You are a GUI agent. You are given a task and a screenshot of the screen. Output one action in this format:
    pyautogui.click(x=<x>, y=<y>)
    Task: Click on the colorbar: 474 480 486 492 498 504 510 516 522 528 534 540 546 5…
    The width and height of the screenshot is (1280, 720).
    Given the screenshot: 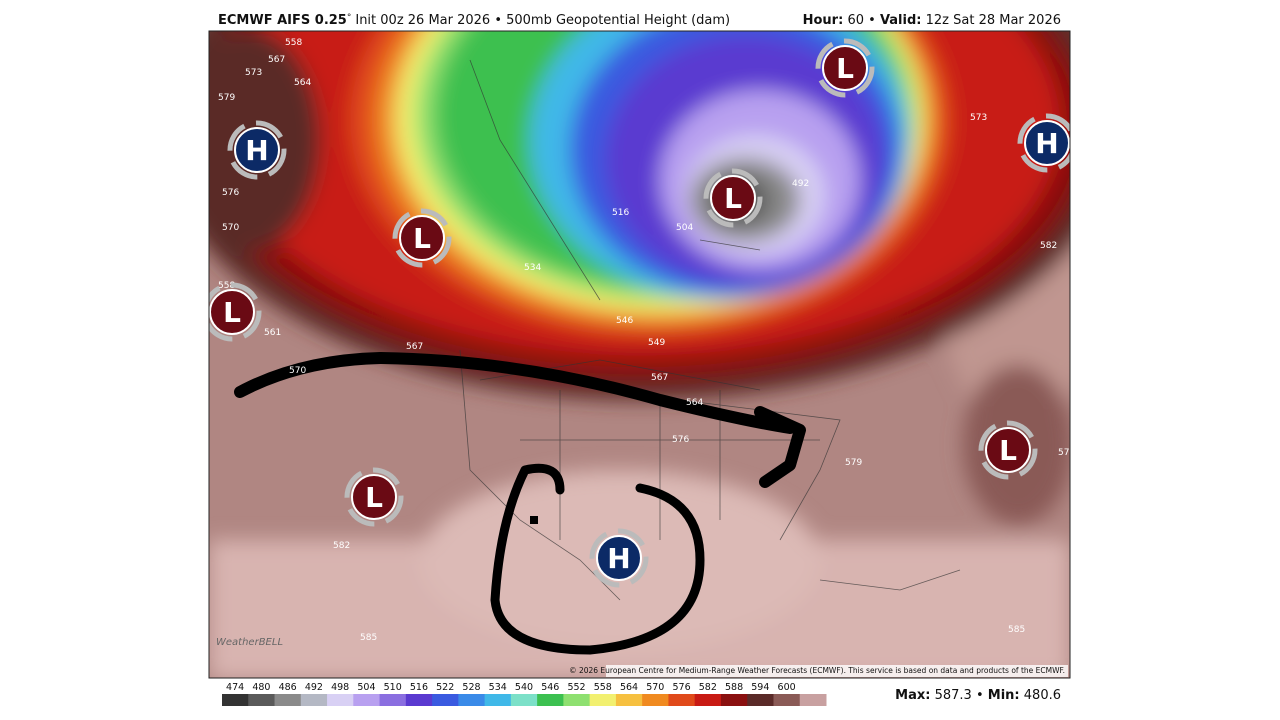 What is the action you would take?
    pyautogui.click(x=524, y=694)
    